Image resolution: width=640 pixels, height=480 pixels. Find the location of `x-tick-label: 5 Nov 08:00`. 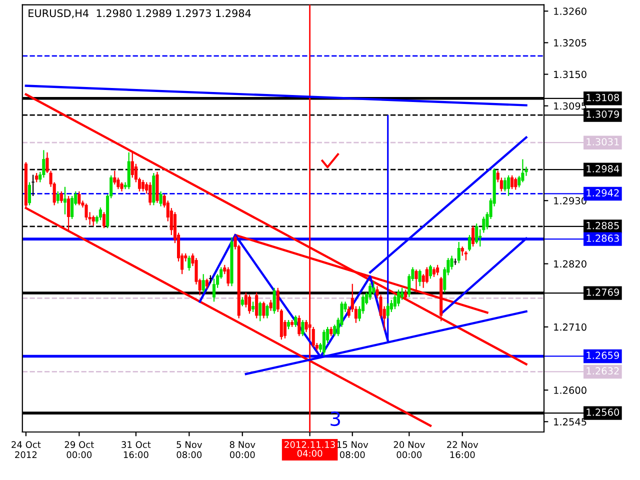

x-tick-label: 5 Nov 08:00 is located at coordinates (189, 449).